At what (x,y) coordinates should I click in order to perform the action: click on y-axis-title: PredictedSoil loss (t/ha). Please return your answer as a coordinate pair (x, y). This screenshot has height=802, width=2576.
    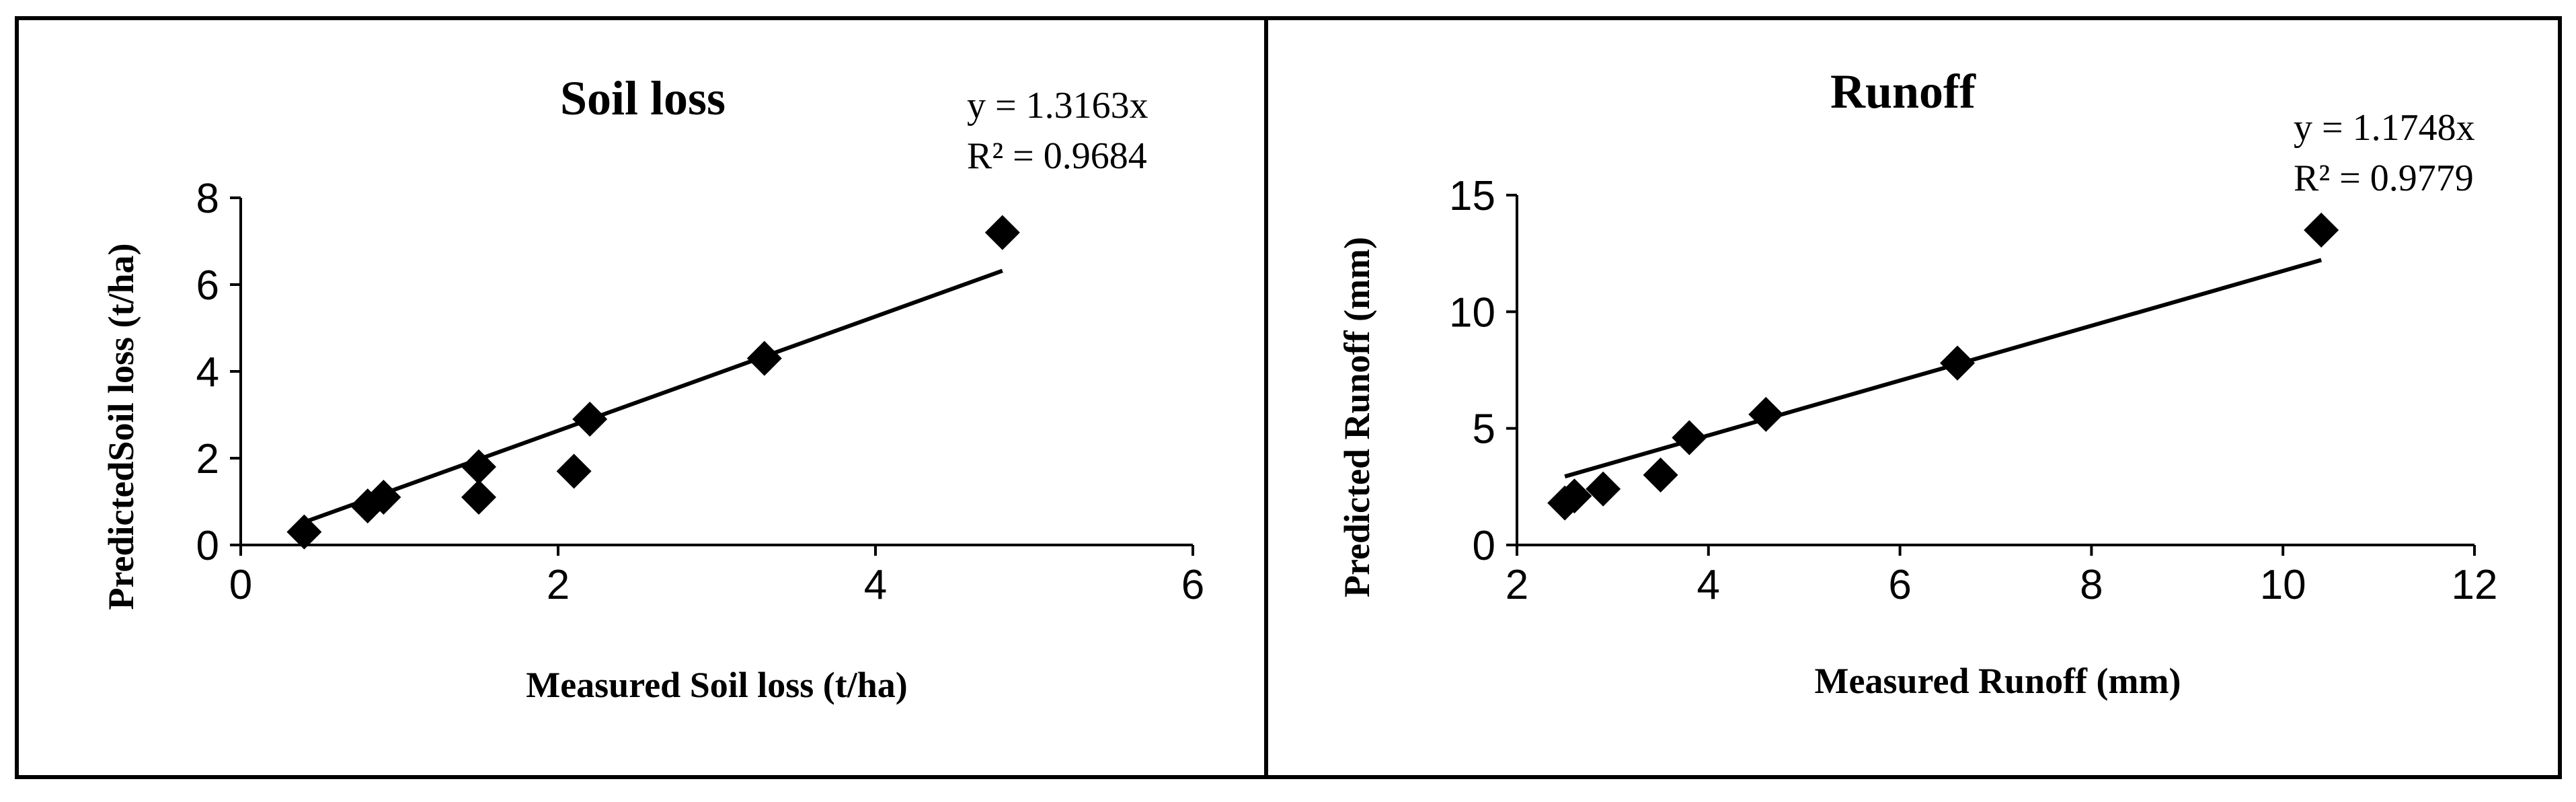
    Looking at the image, I should click on (121, 427).